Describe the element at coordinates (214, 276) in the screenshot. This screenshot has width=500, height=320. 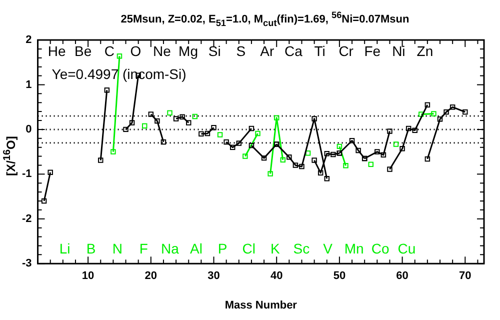
I see `x-tick-label: 30` at that location.